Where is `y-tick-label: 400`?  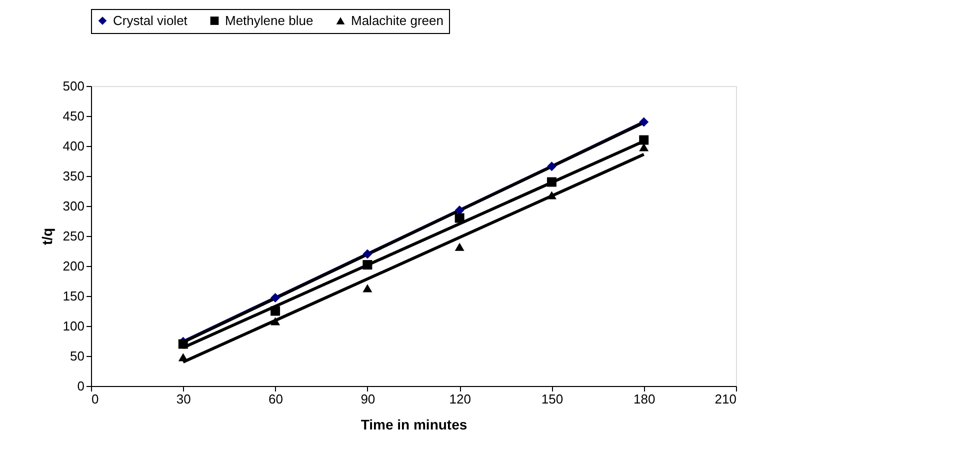
y-tick-label: 400 is located at coordinates (73, 146).